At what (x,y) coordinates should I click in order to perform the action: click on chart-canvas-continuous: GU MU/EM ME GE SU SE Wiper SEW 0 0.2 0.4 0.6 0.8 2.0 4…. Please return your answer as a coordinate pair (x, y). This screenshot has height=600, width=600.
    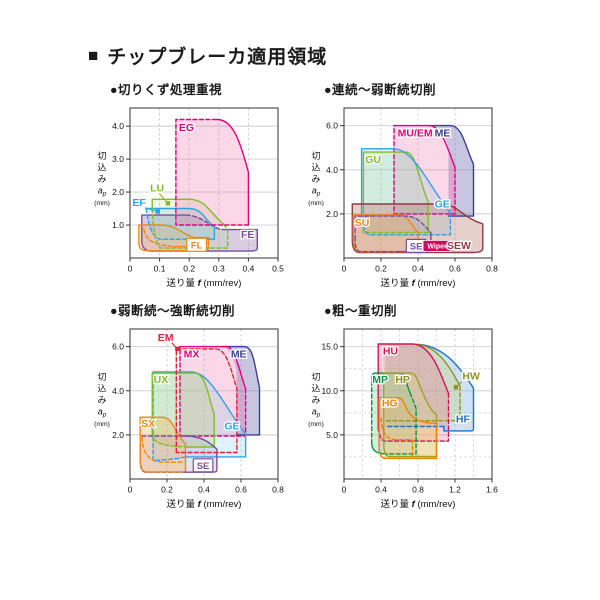
    Looking at the image, I should click on (403, 197).